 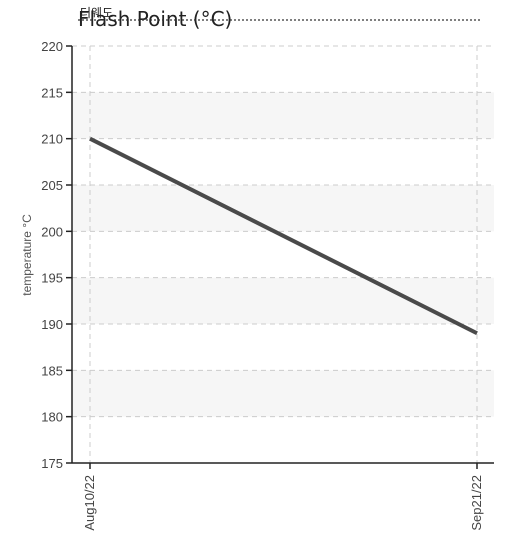 I want to click on x-tick-label: Sep21/22, so click(x=476, y=503).